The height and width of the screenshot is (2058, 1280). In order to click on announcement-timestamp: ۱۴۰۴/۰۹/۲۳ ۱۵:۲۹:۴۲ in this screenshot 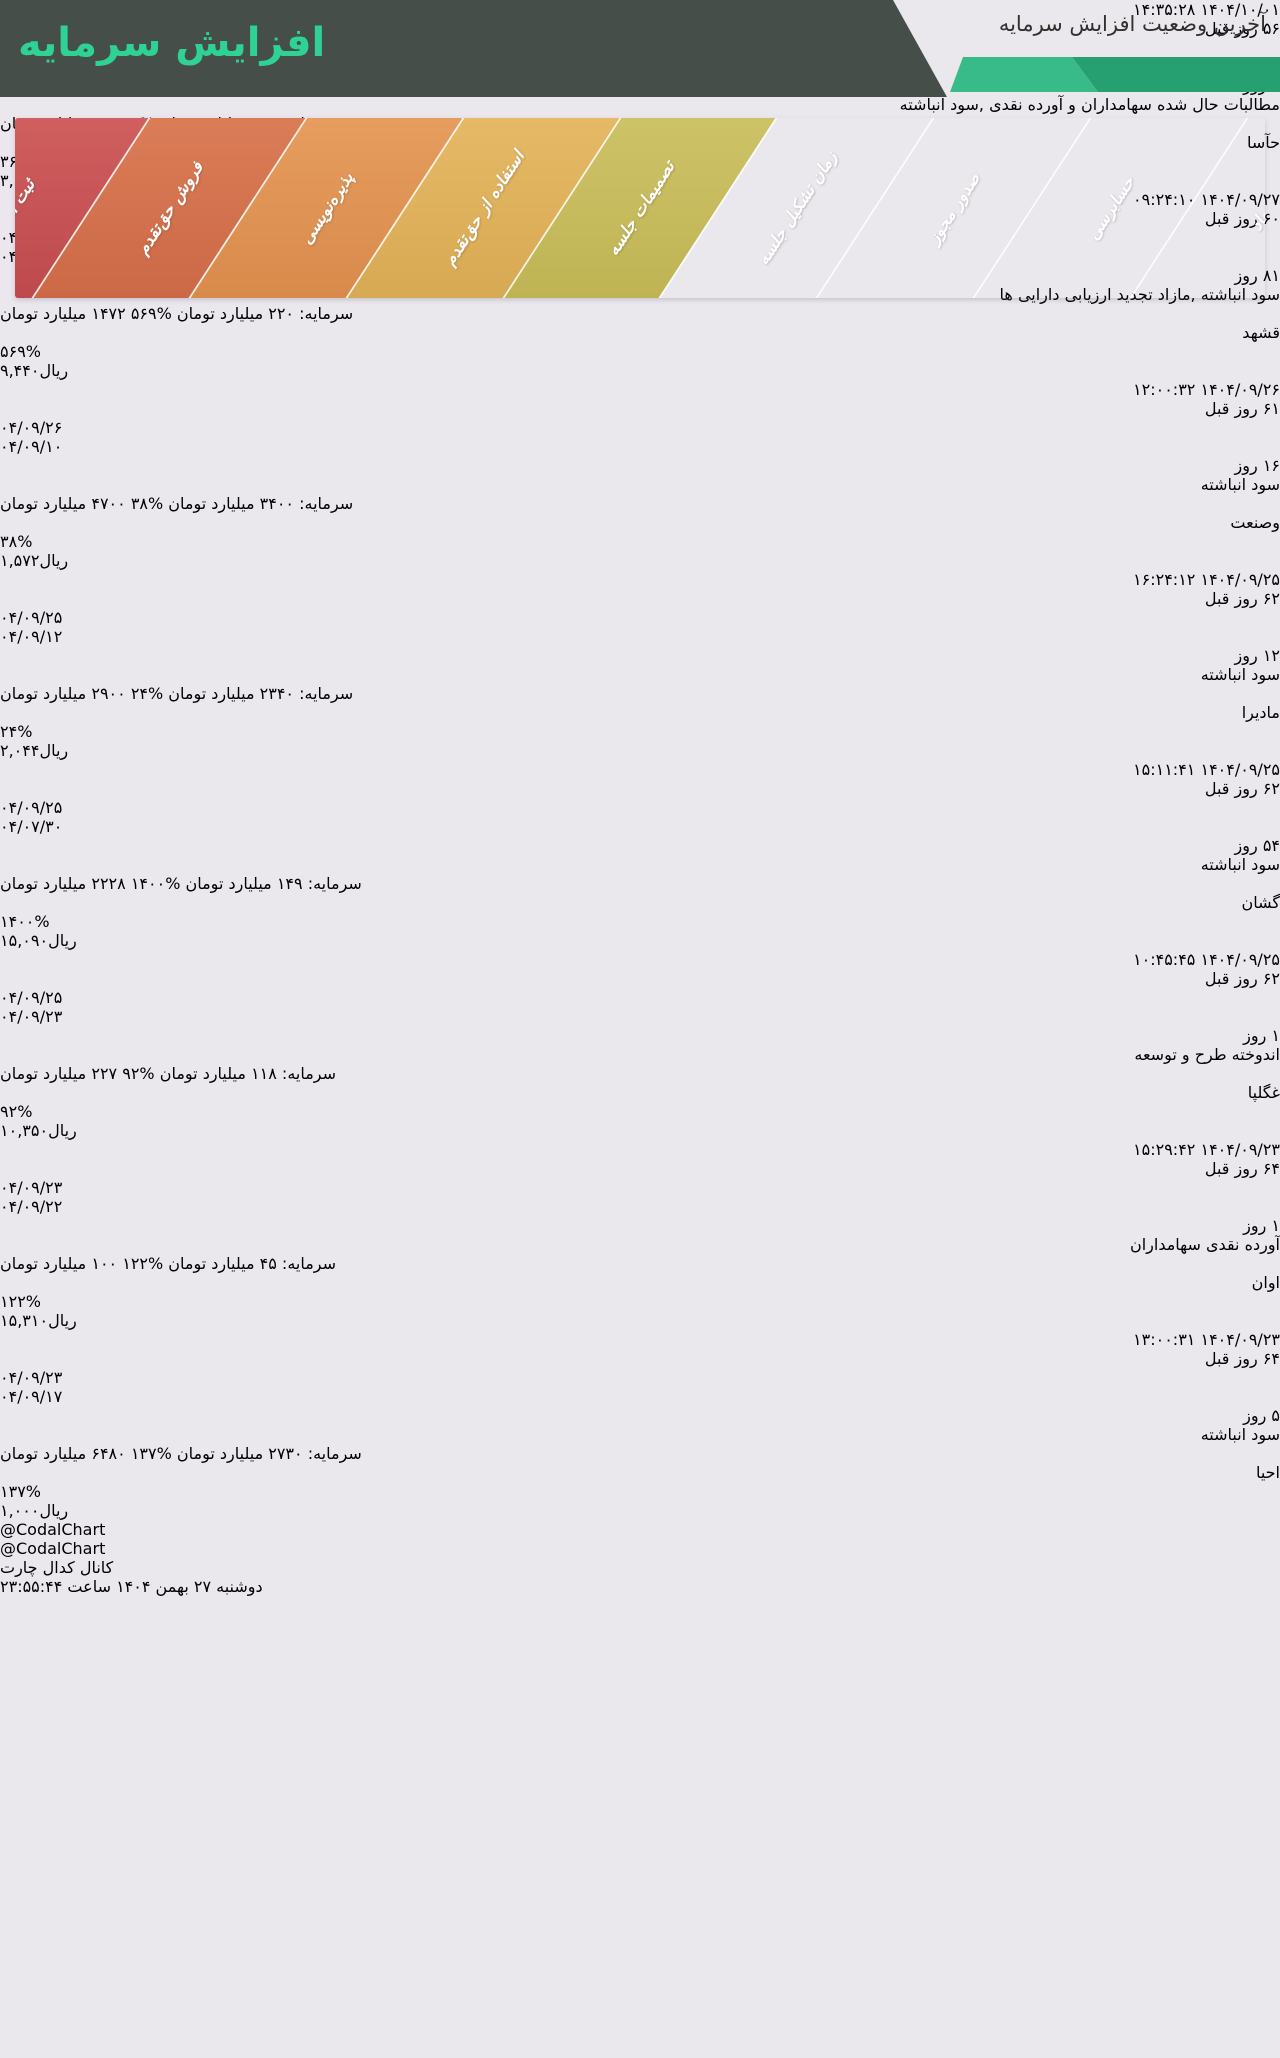, I will do `click(1206, 1149)`.